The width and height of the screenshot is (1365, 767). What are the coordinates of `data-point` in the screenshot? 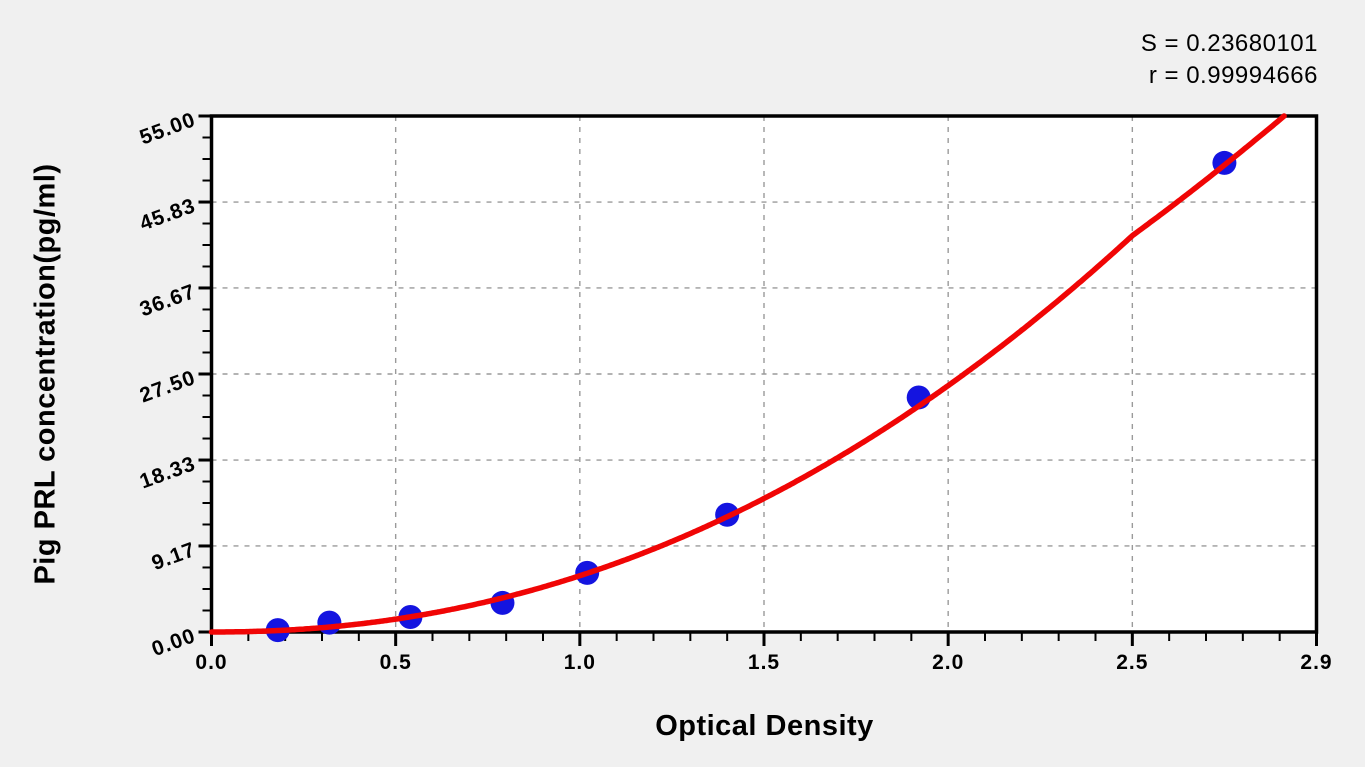 It's located at (329, 622).